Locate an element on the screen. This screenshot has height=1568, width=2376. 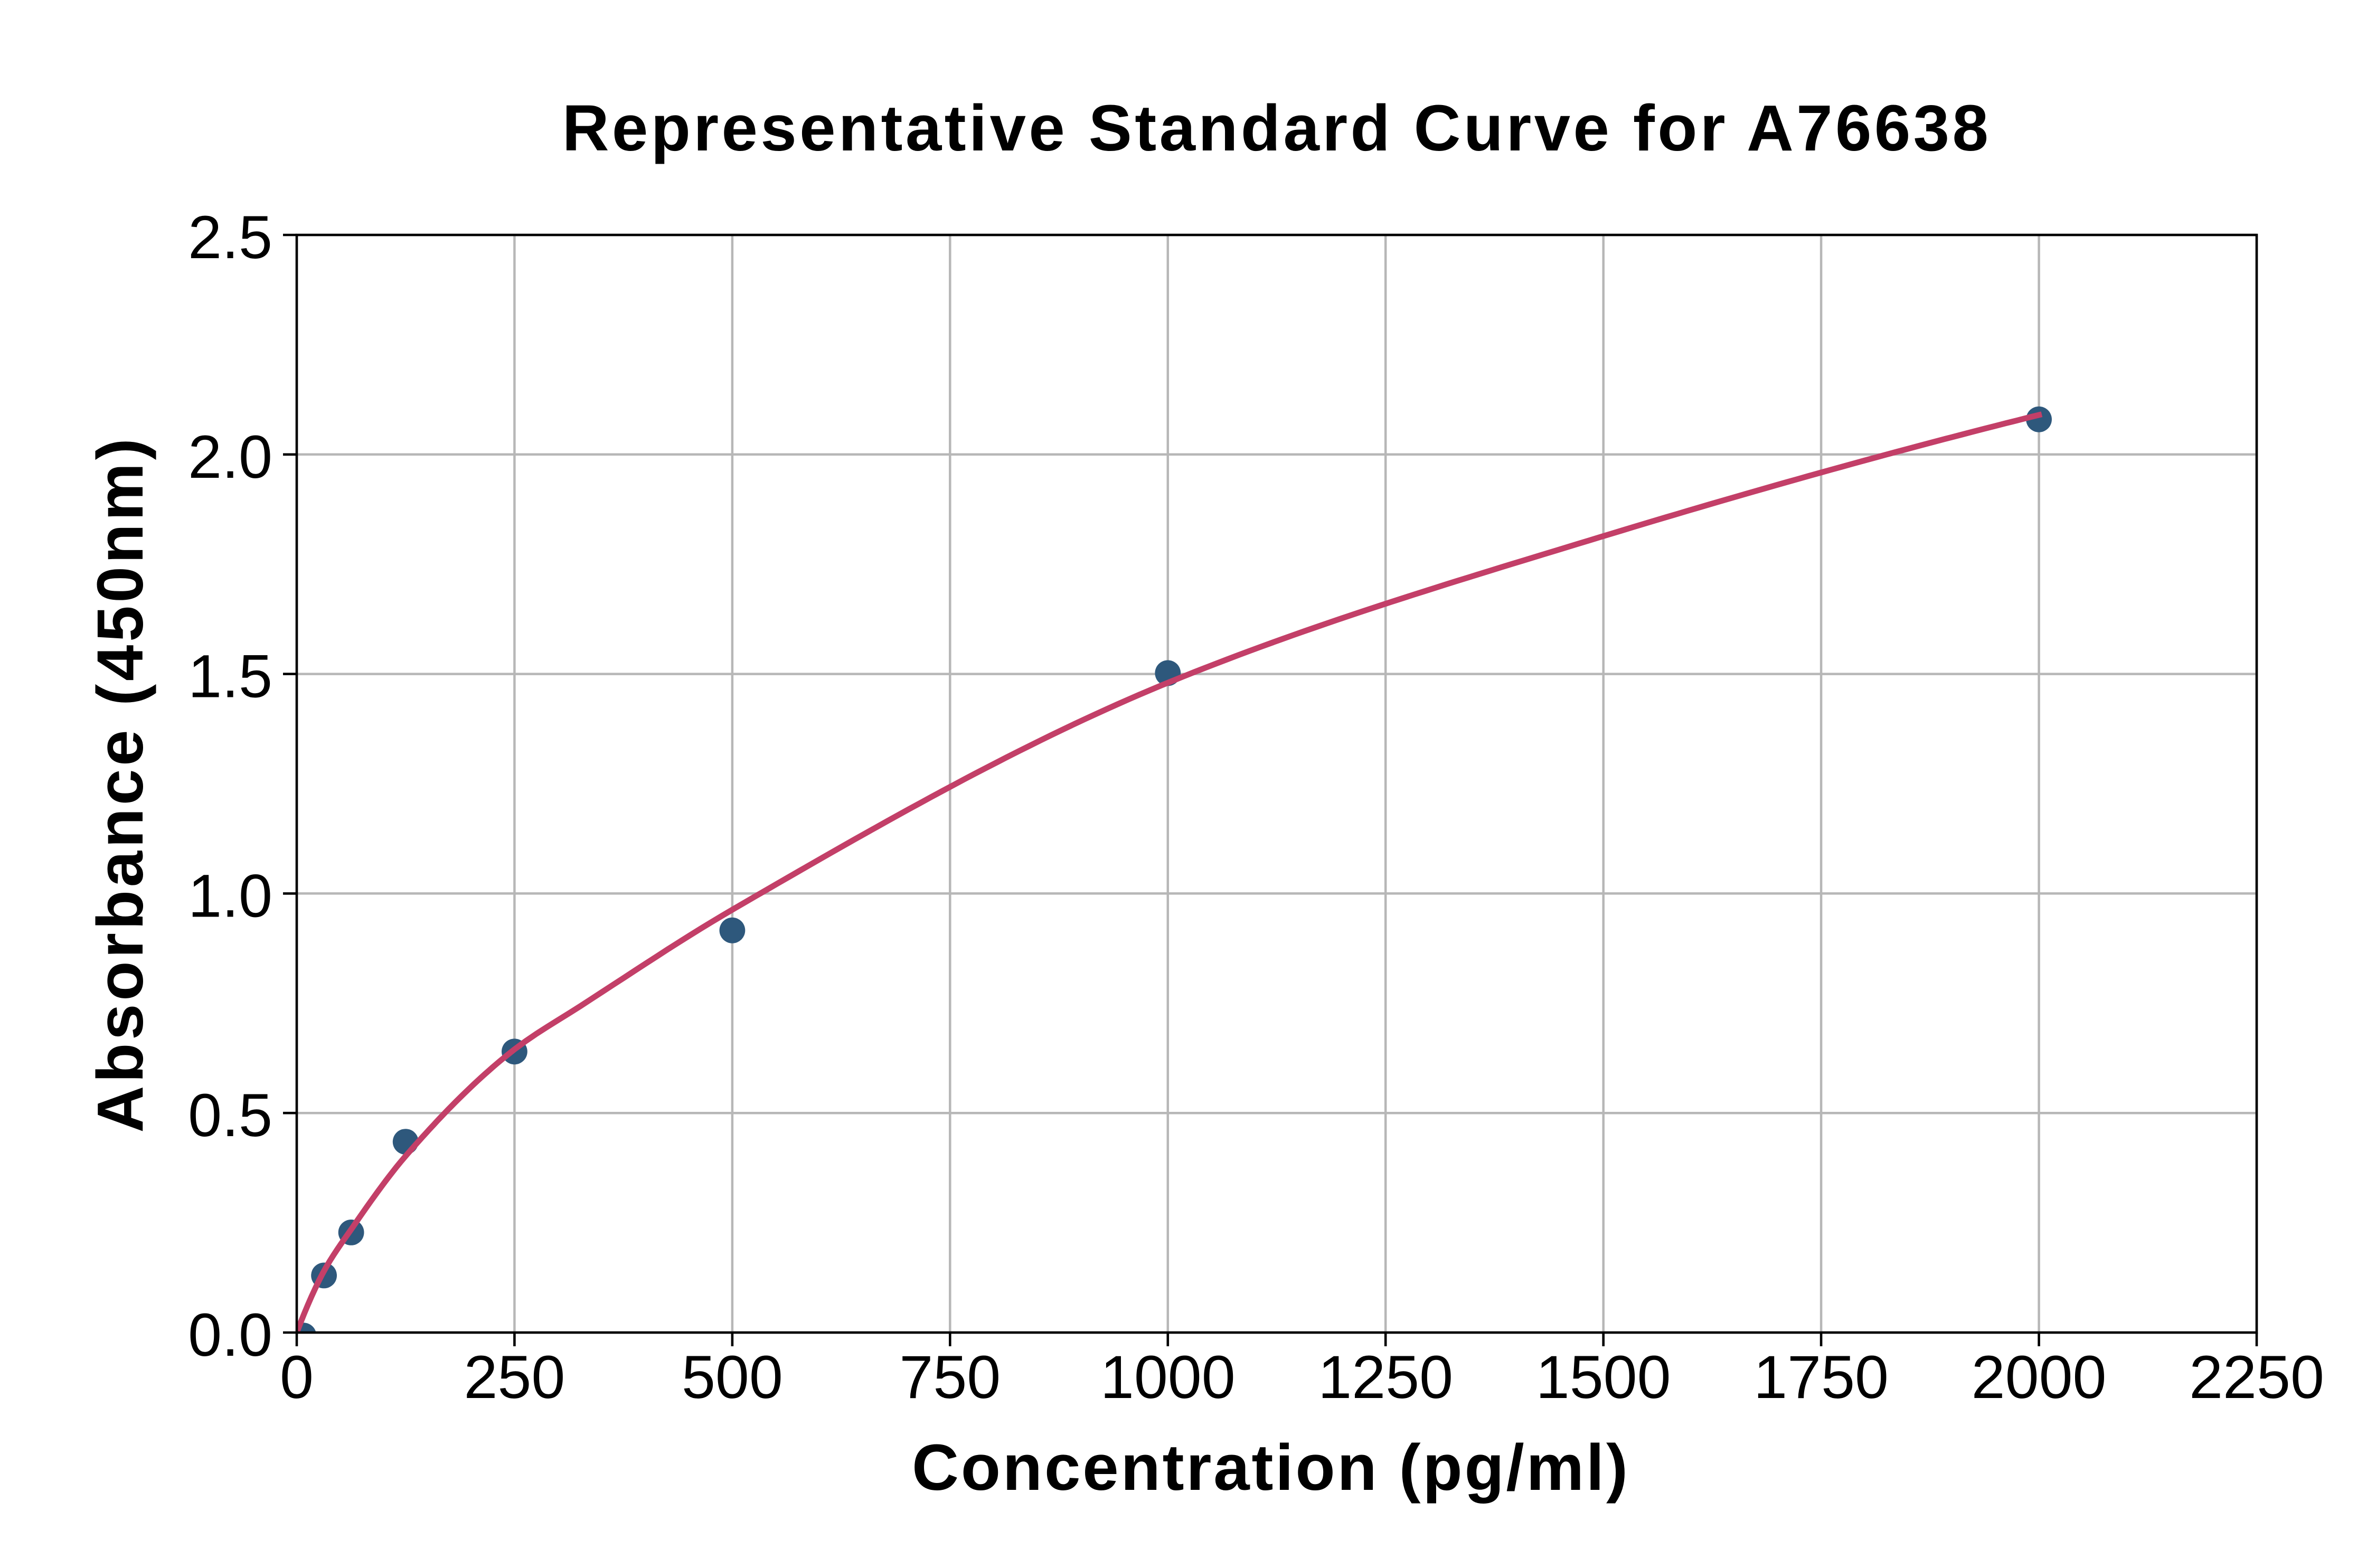
svg-text: 0 is located at coordinates (297, 1377).